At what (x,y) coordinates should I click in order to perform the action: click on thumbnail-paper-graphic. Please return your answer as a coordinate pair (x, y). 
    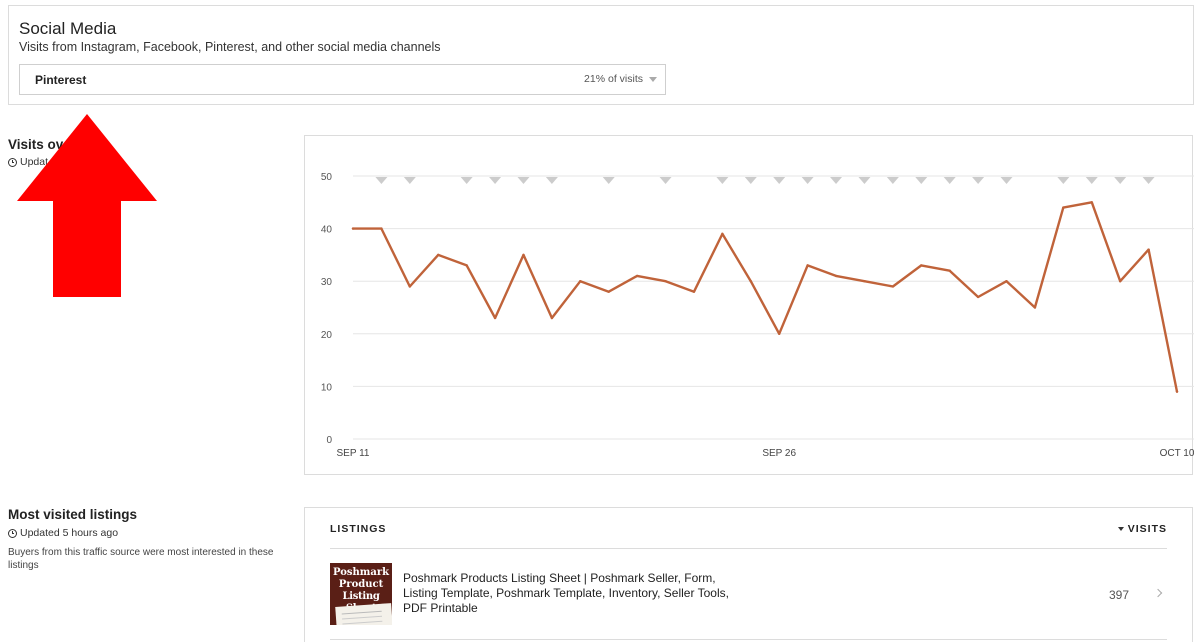
    Looking at the image, I should click on (363, 614).